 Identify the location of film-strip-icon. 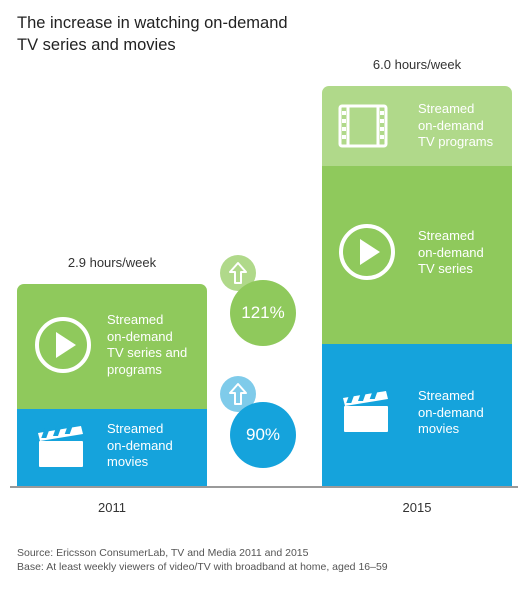
(363, 126).